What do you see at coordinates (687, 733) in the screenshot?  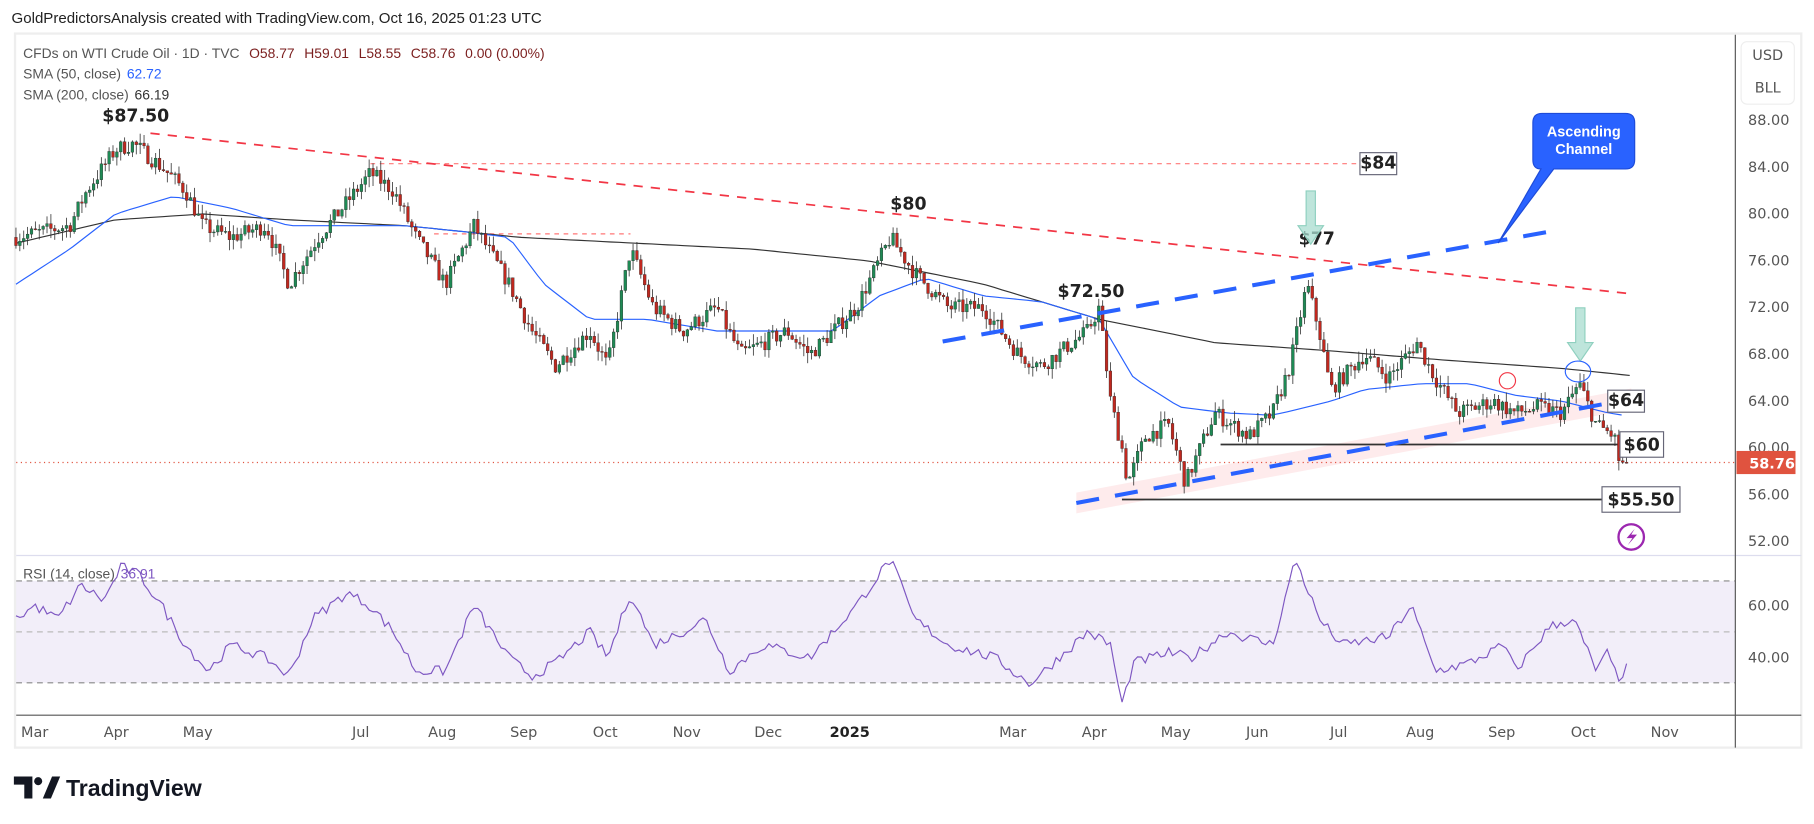 I see `time-tick: Nov` at bounding box center [687, 733].